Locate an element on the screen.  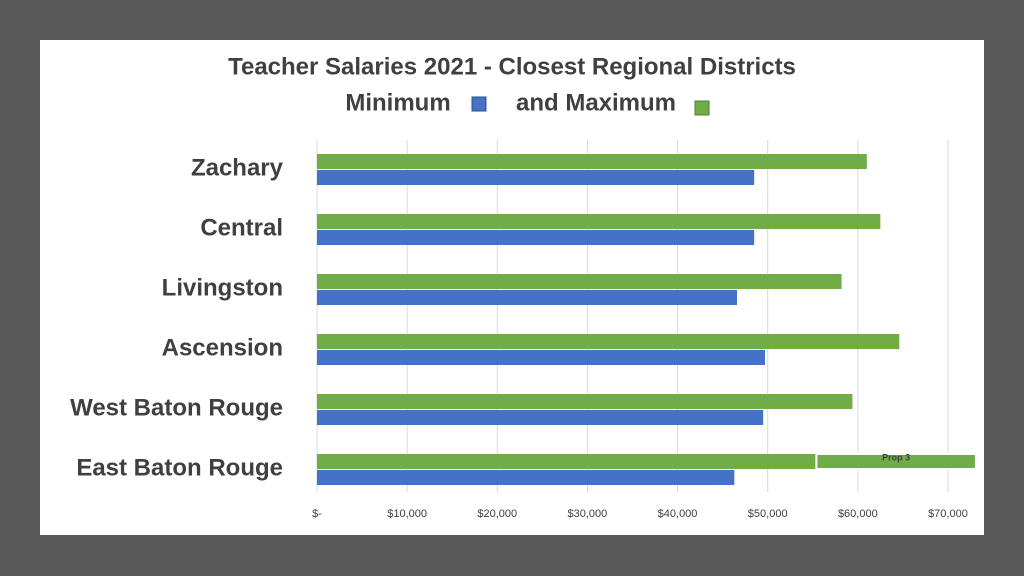
category-label: East Baton Rouge is located at coordinates (179, 467).